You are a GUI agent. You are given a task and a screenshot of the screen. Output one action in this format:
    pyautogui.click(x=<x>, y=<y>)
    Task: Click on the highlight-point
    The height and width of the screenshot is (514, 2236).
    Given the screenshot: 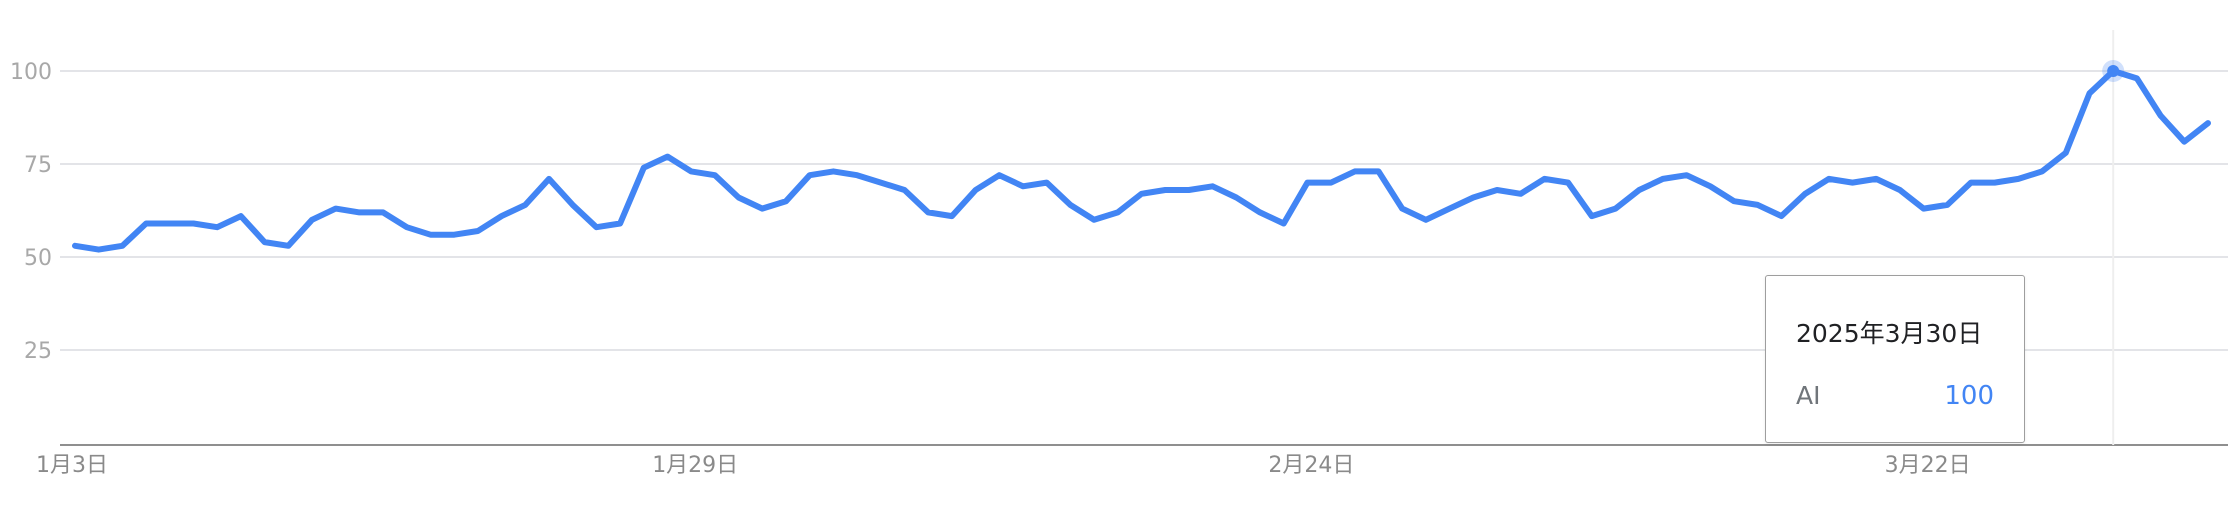 What is the action you would take?
    pyautogui.click(x=2113, y=71)
    